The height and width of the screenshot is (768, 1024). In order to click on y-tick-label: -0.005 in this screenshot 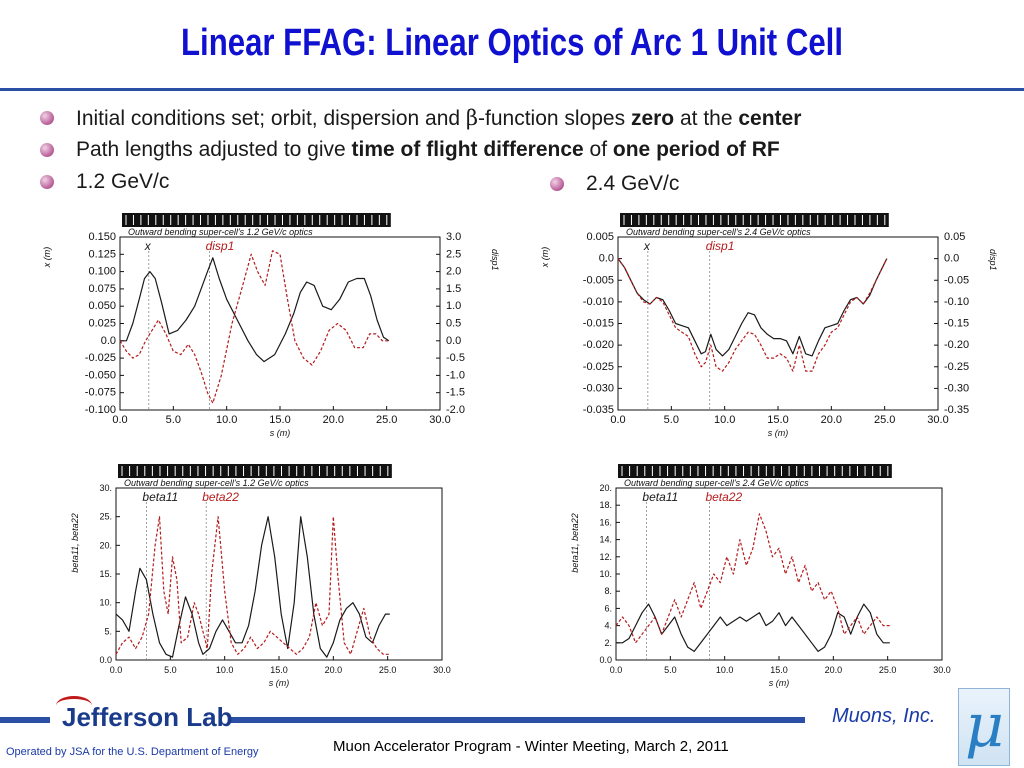, I will do `click(598, 280)`.